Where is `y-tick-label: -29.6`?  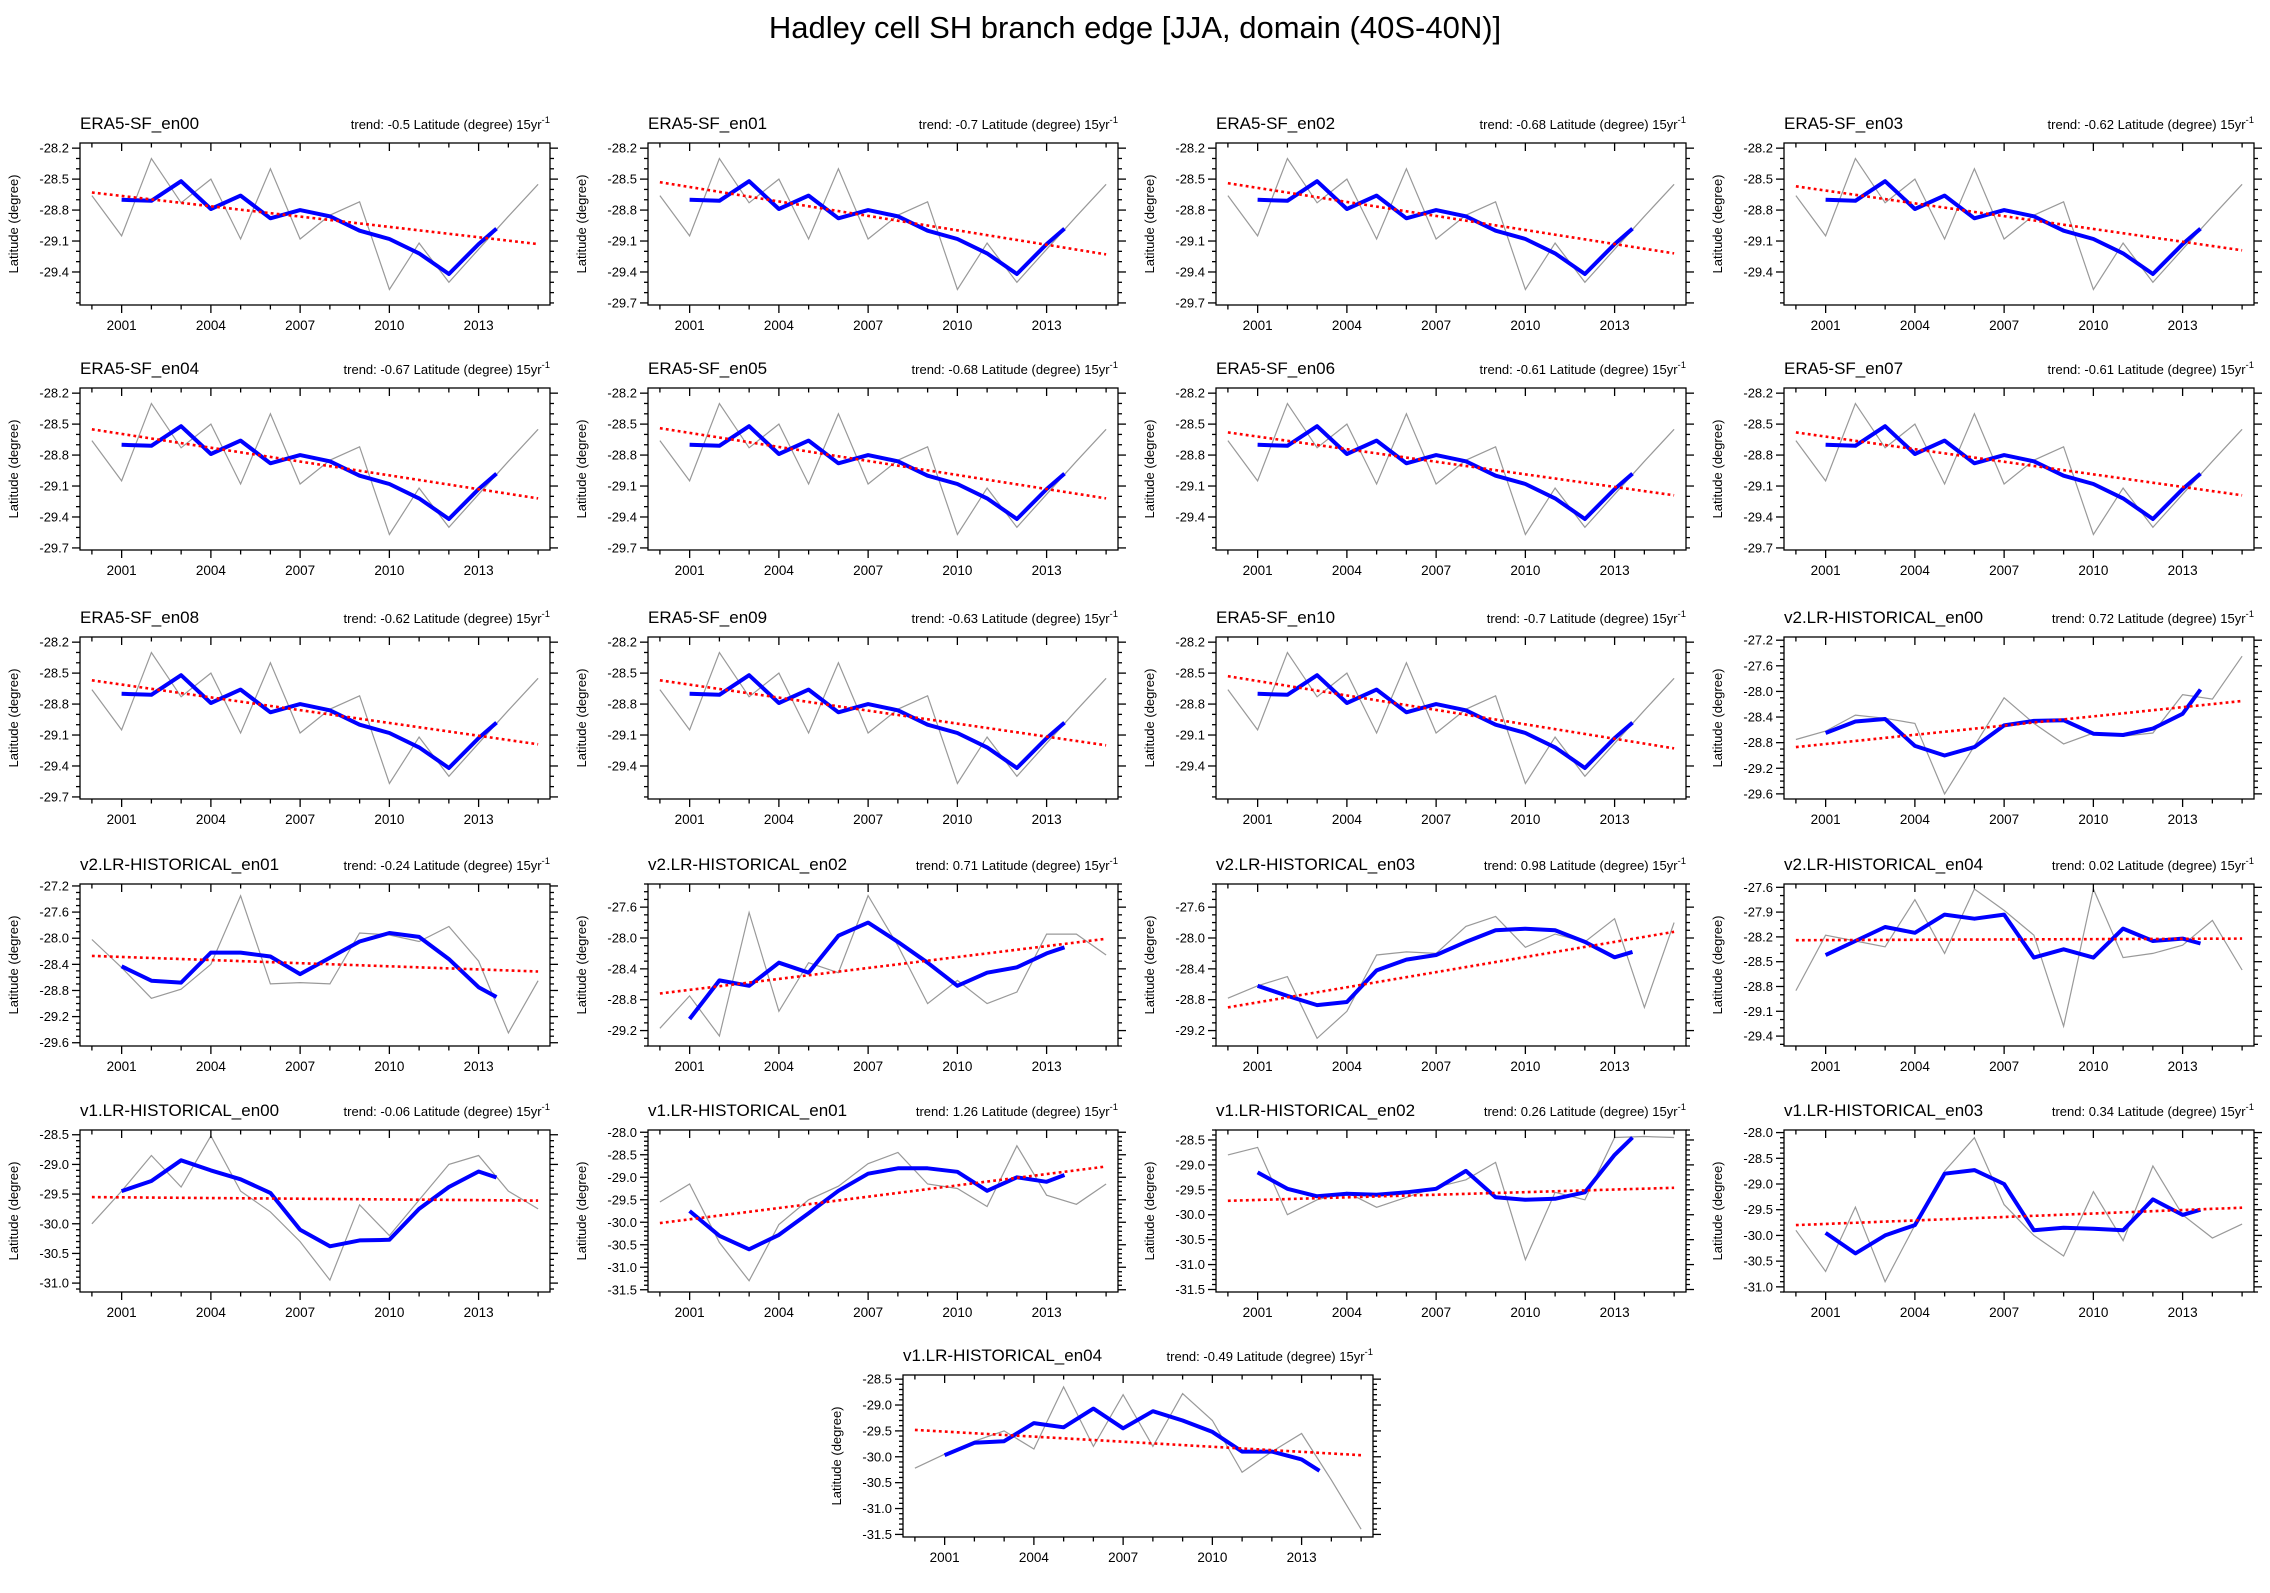
y-tick-label: -29.6 is located at coordinates (54, 1042).